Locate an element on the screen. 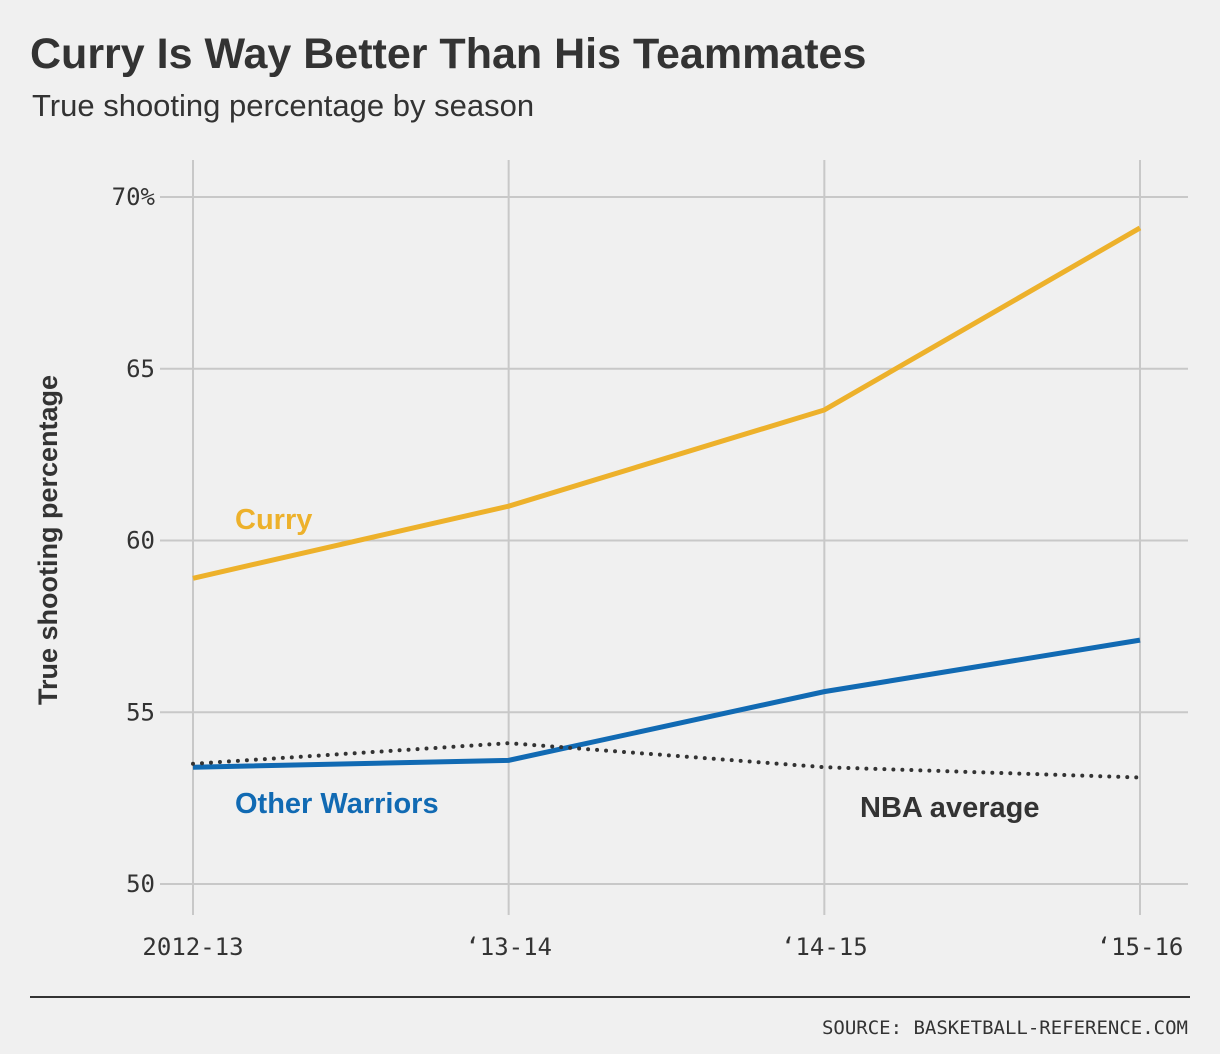 This screenshot has width=1220, height=1054. x-tick-label: ‘15-16 is located at coordinates (1140, 947).